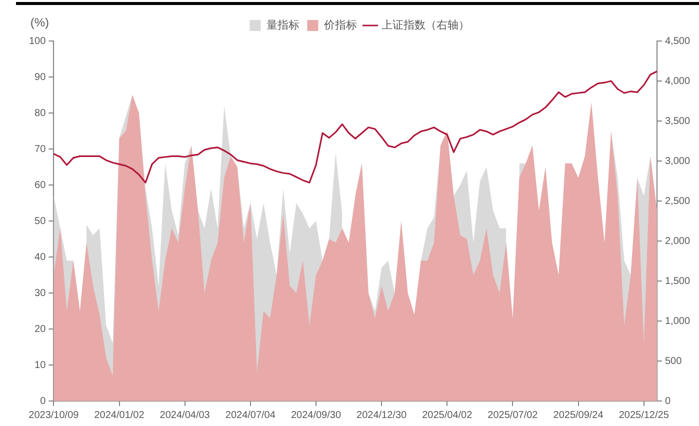 Image resolution: width=699 pixels, height=426 pixels. Describe the element at coordinates (37, 41) in the screenshot. I see `y-tick-label: 100` at that location.